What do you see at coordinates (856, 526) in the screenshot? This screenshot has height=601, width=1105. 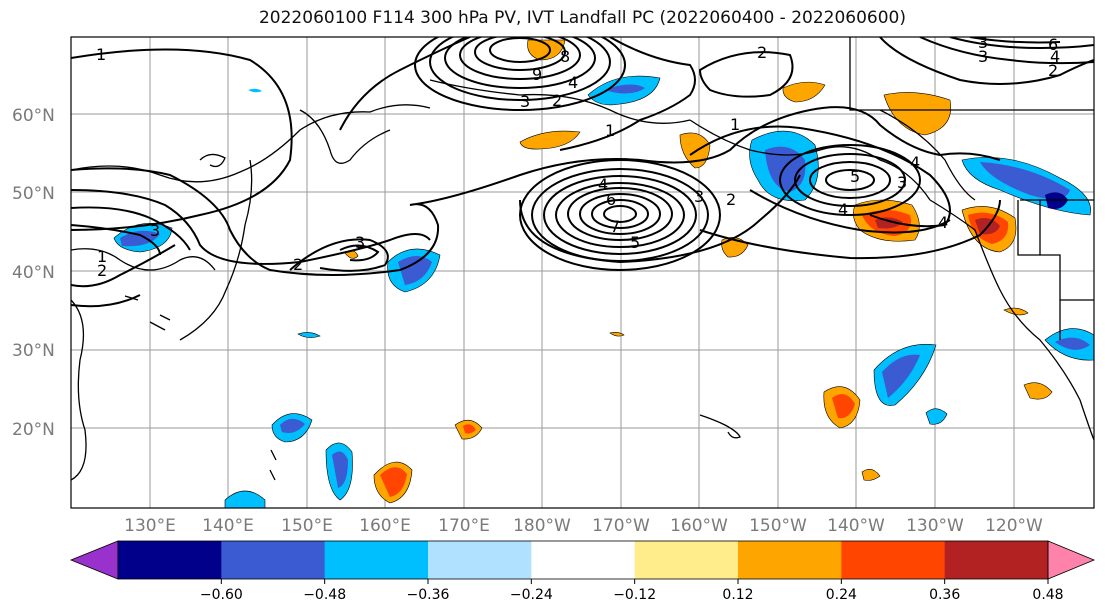 I see `lon-label: 140°W` at bounding box center [856, 526].